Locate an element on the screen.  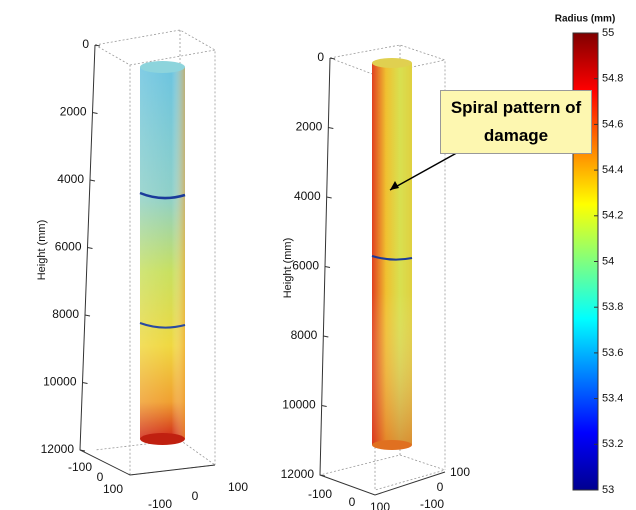
colorbar-tick-label: 53.6 is located at coordinates (612, 353).